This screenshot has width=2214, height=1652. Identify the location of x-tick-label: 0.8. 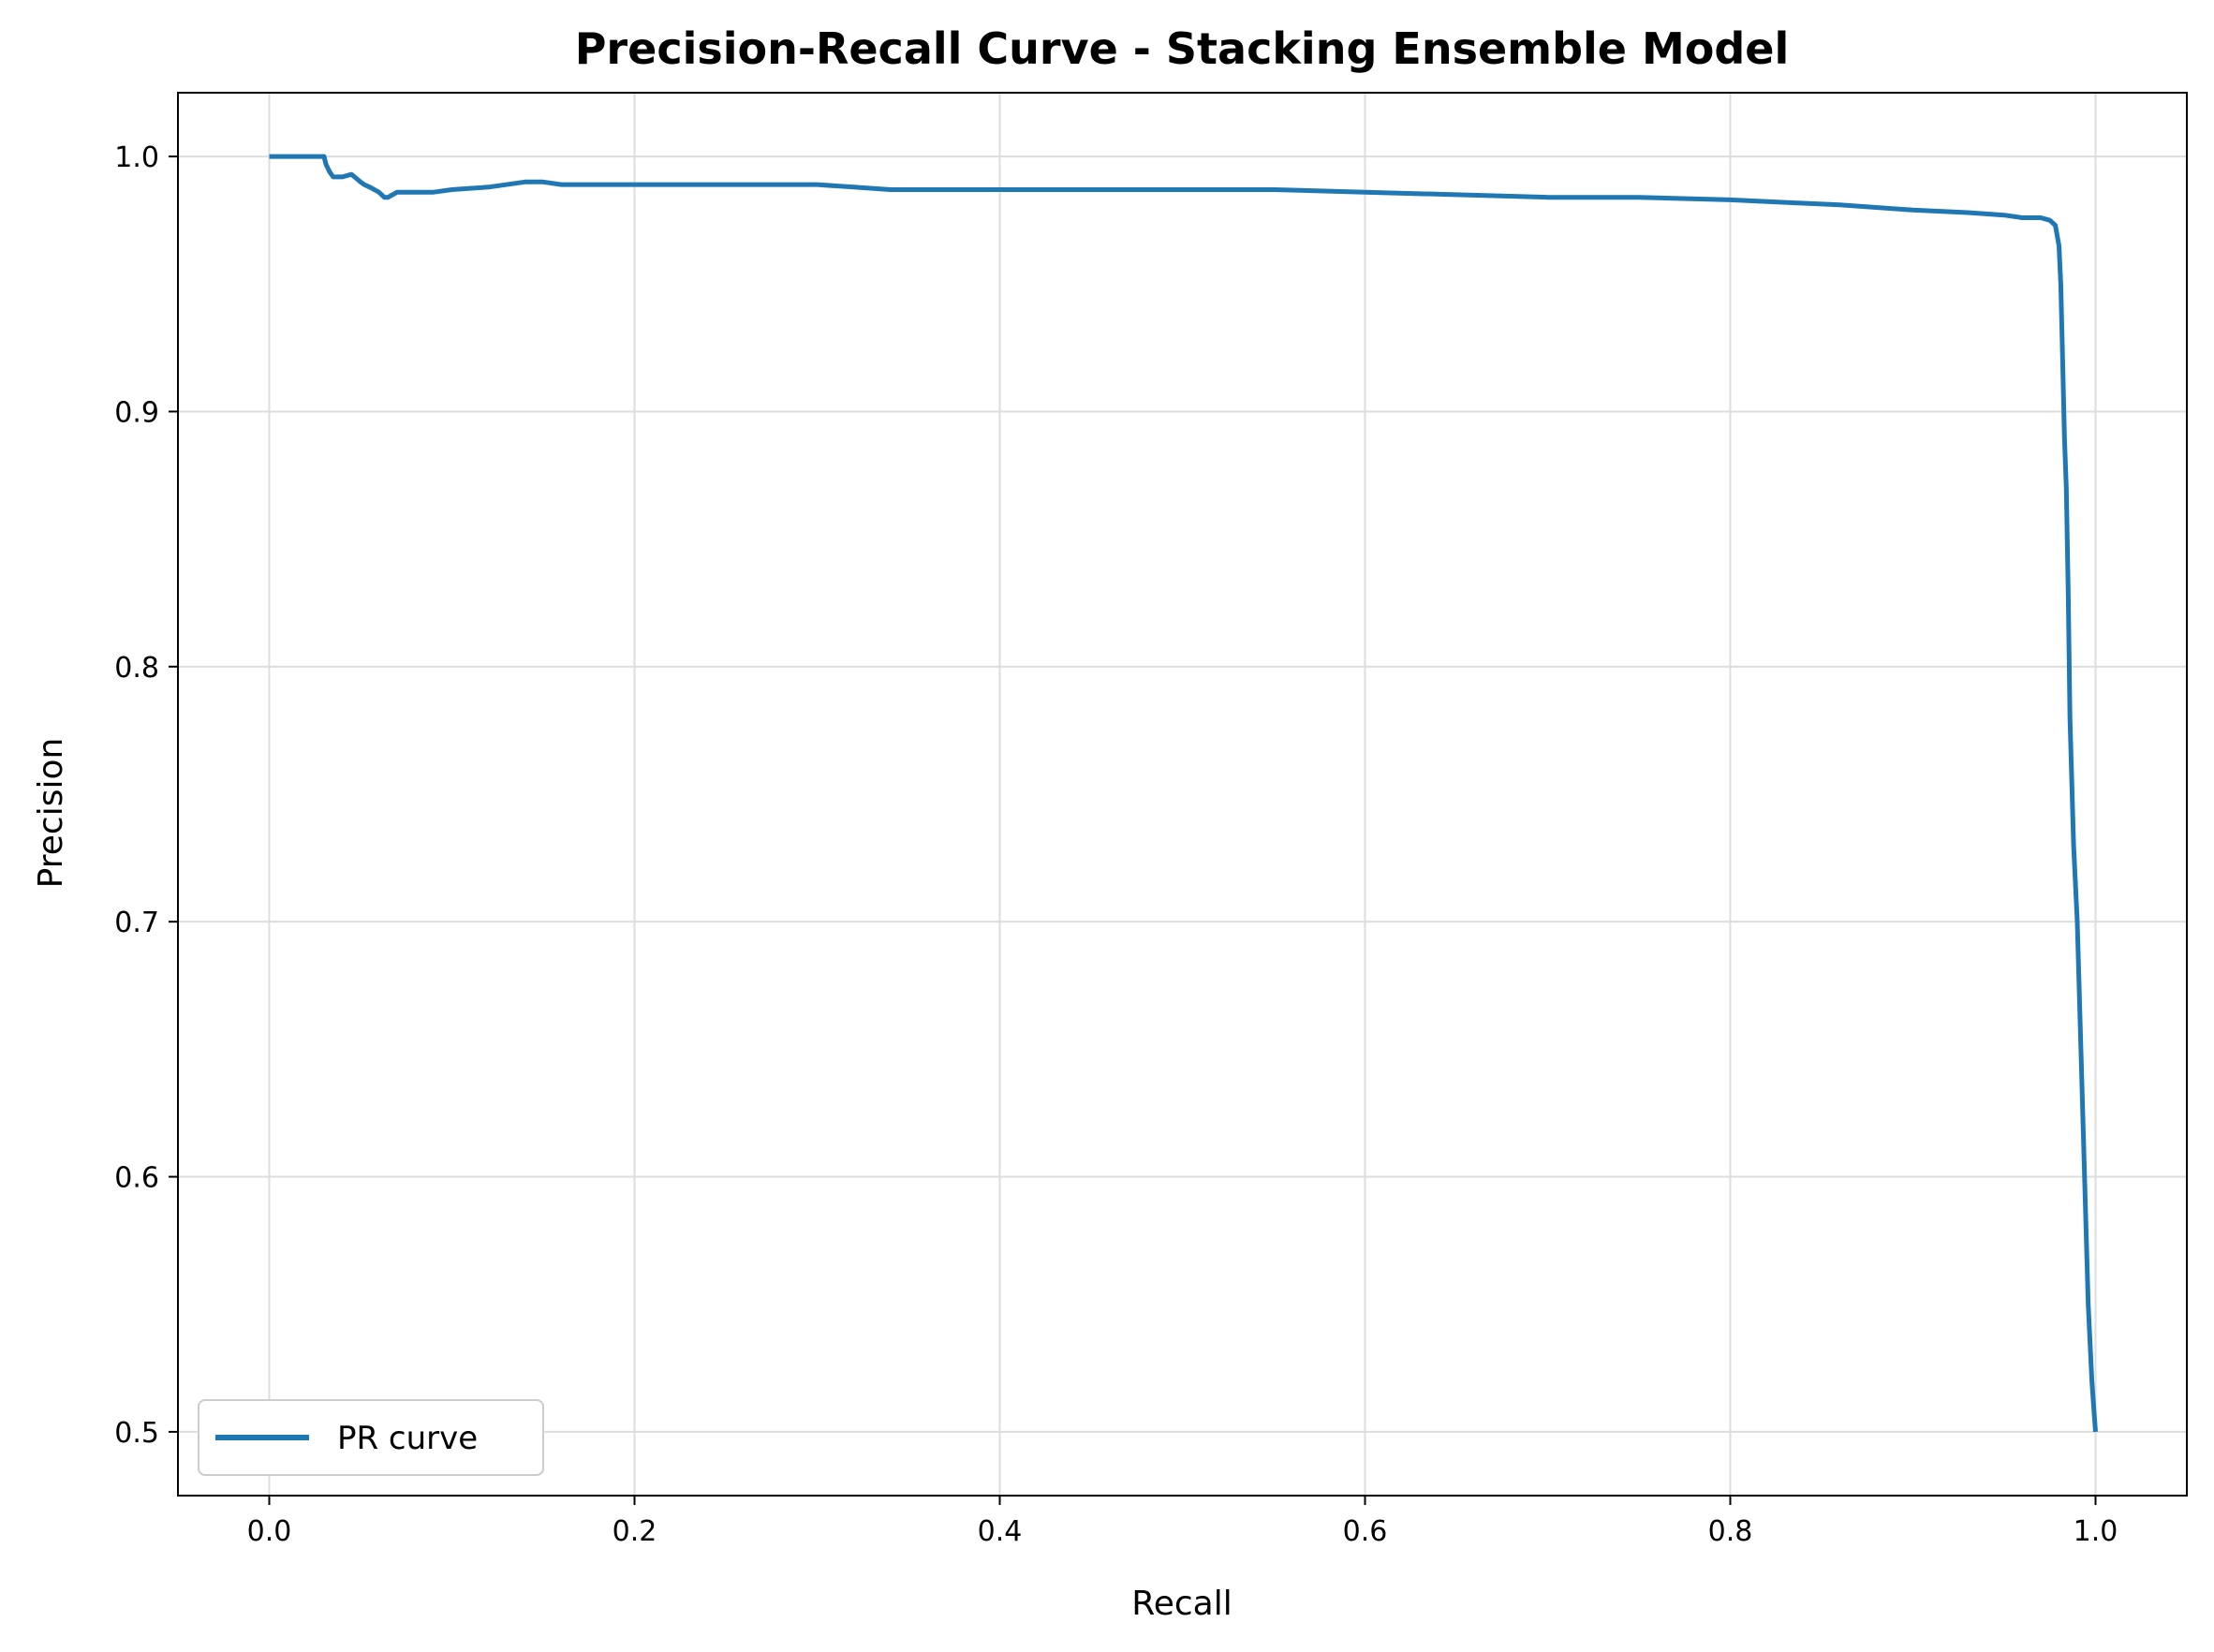
(1730, 1532).